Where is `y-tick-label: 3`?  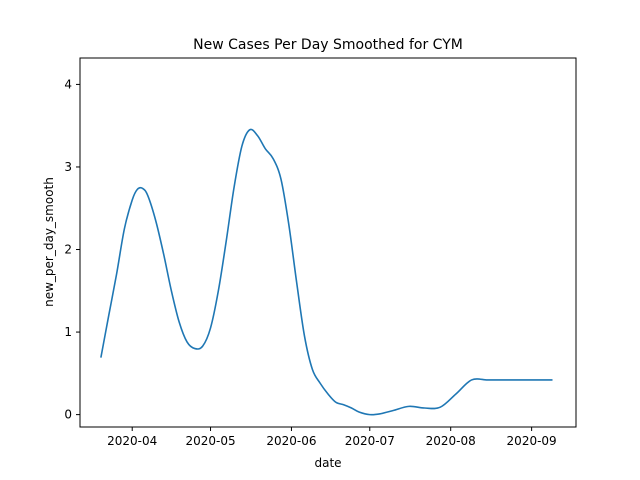
y-tick-label: 3 is located at coordinates (68, 167).